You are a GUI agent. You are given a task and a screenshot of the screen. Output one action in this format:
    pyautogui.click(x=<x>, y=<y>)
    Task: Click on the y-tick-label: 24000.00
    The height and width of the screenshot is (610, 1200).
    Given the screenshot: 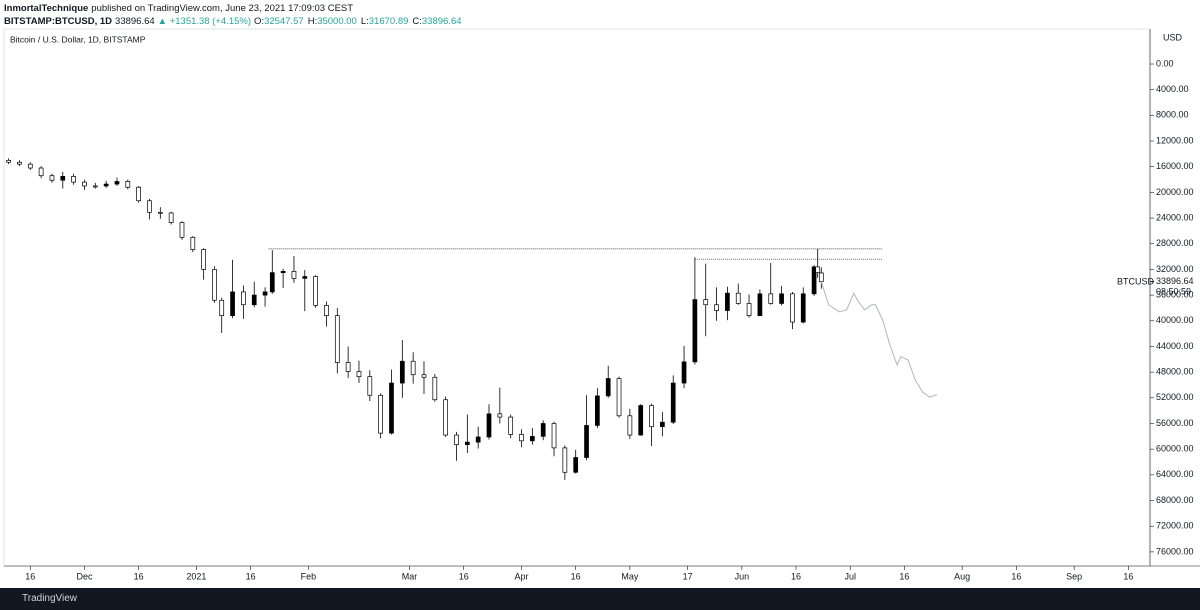 What is the action you would take?
    pyautogui.click(x=1175, y=217)
    